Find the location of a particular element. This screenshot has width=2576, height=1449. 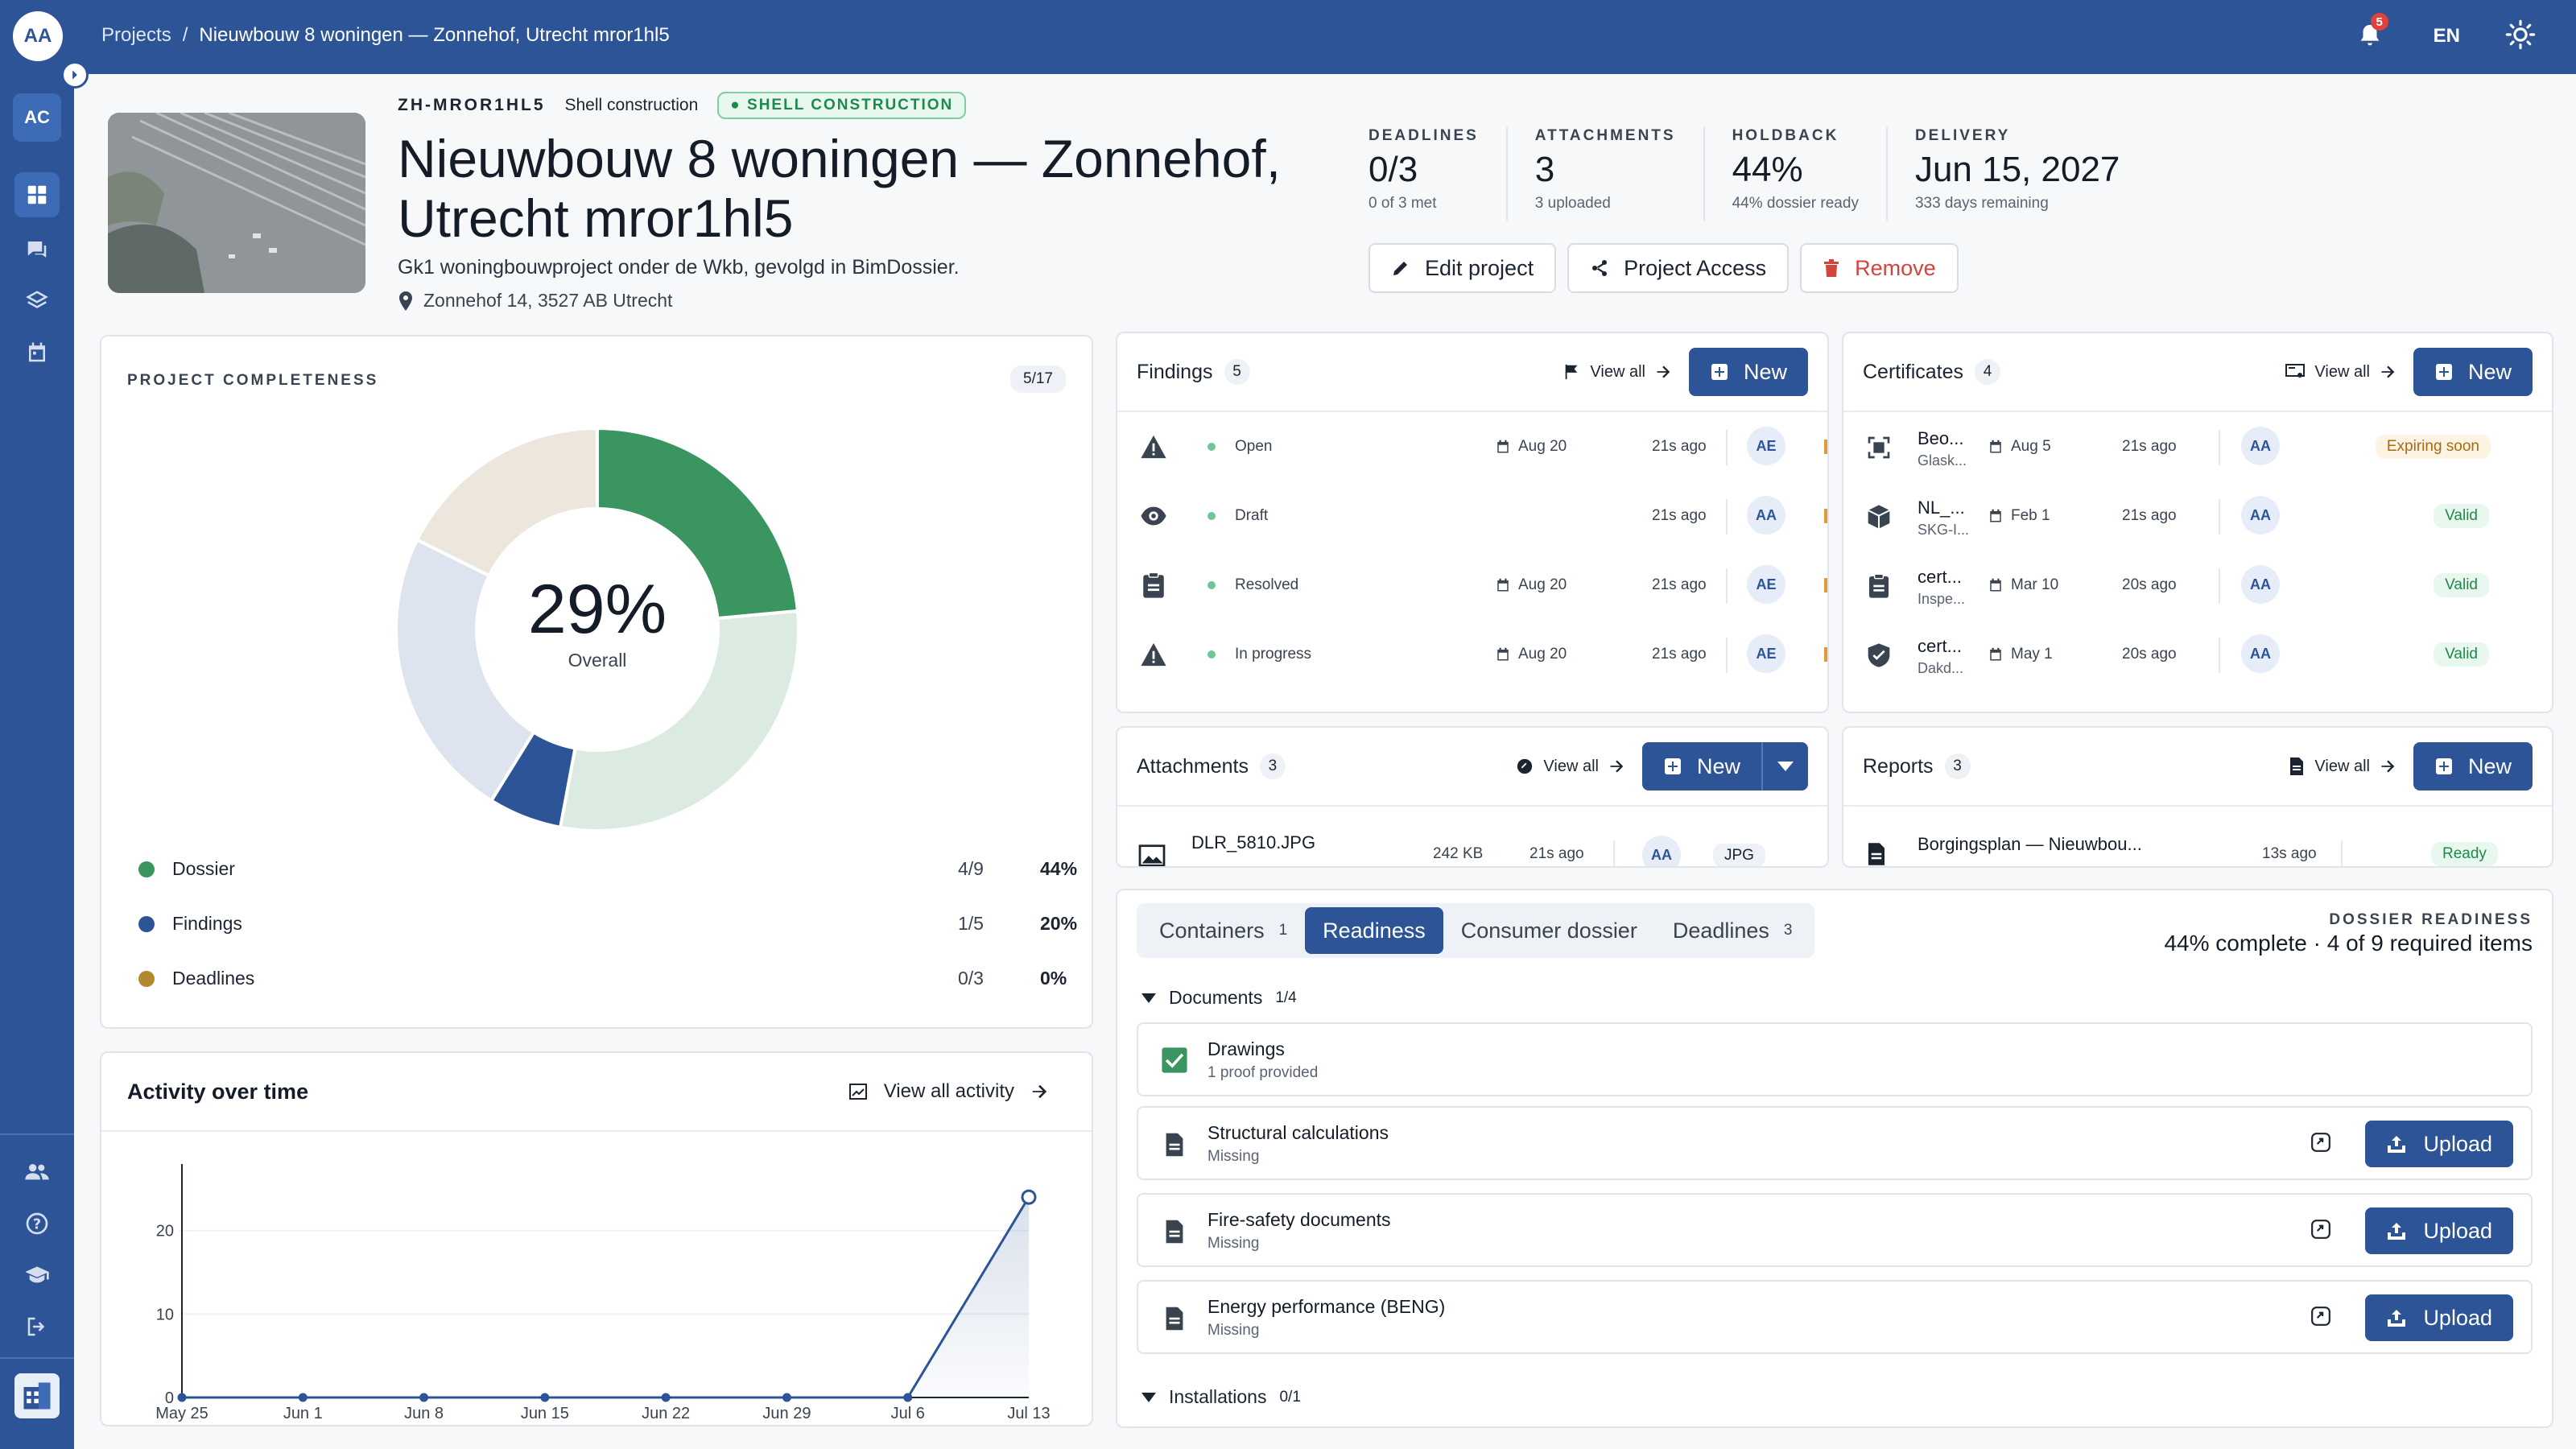

project-access-button: Project Access is located at coordinates (1678, 268).